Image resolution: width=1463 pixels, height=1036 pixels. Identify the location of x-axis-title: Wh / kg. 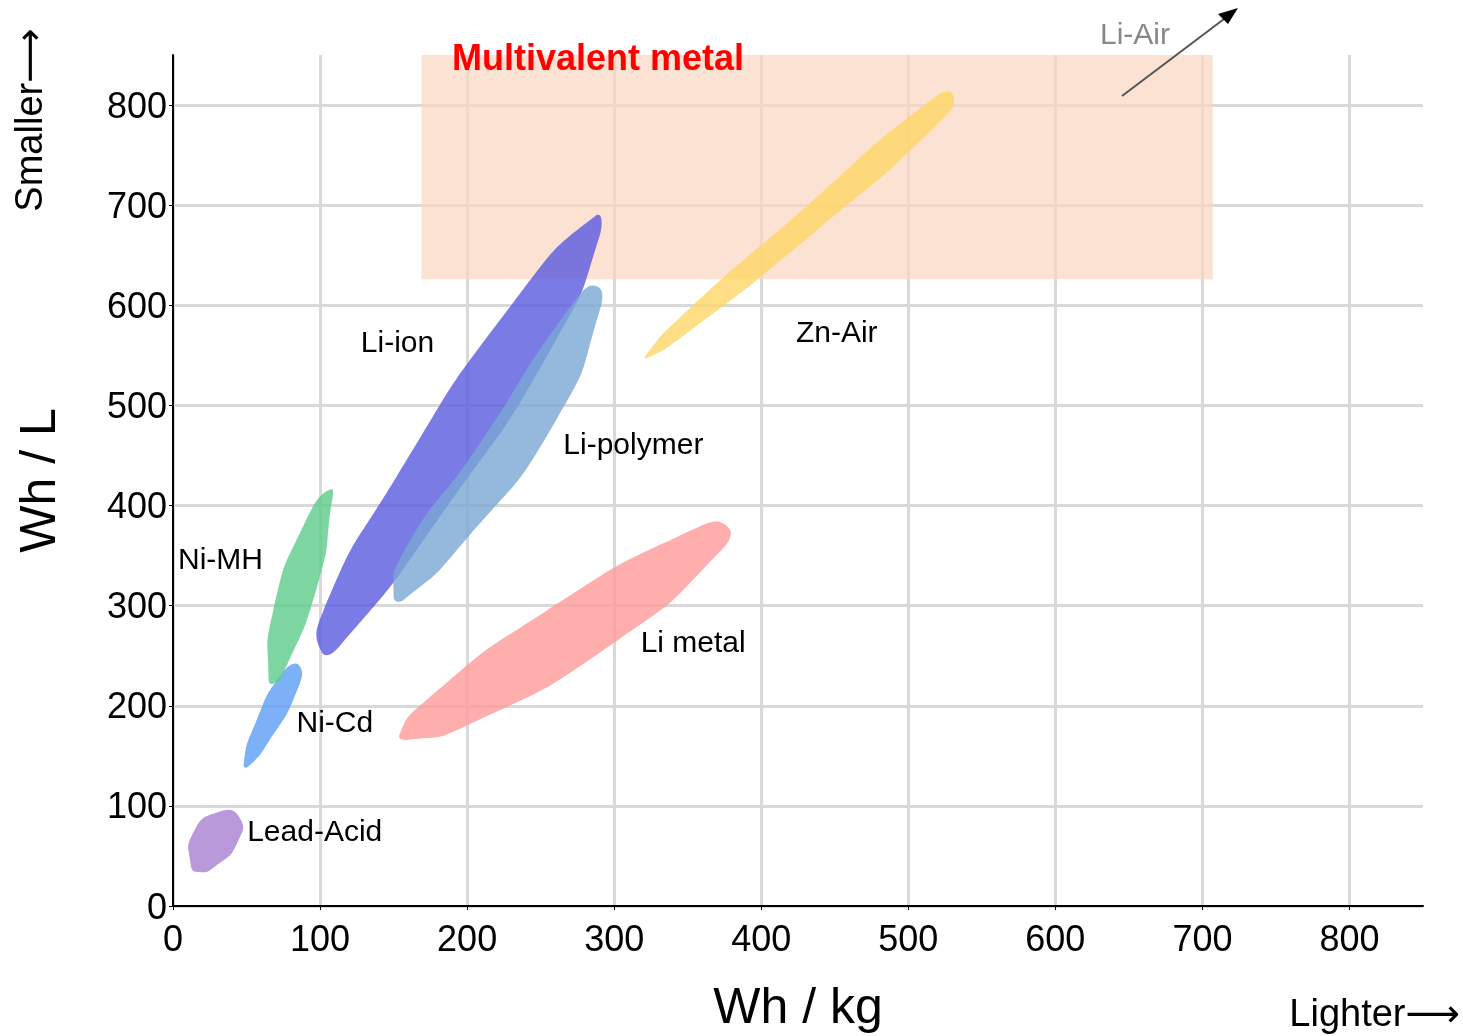
(798, 1006).